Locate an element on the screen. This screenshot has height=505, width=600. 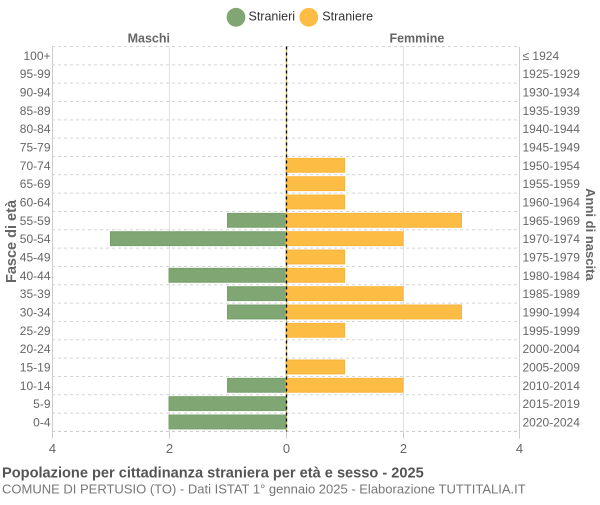
svg-text: 100+ is located at coordinates (36, 56).